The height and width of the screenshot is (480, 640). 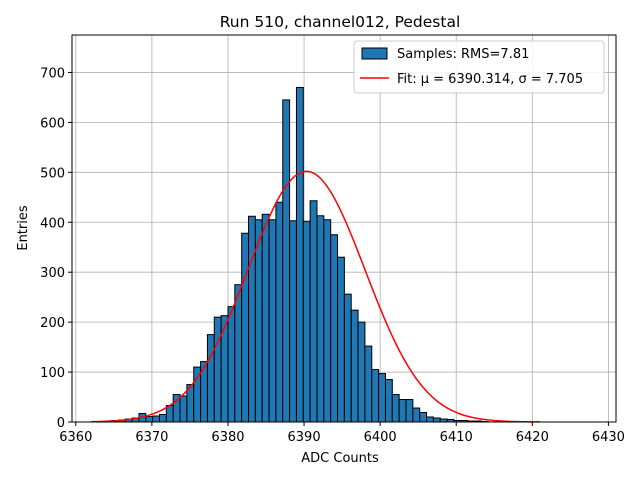 I want to click on legend-swatch-samples, so click(x=374, y=53).